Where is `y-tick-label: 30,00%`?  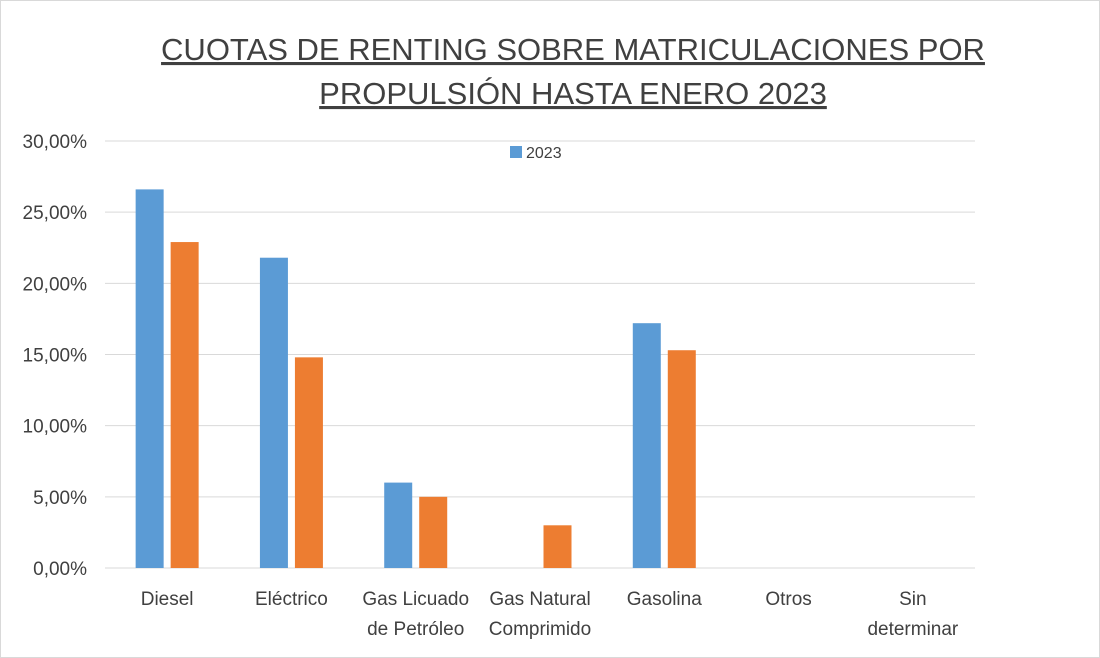 y-tick-label: 30,00% is located at coordinates (55, 142).